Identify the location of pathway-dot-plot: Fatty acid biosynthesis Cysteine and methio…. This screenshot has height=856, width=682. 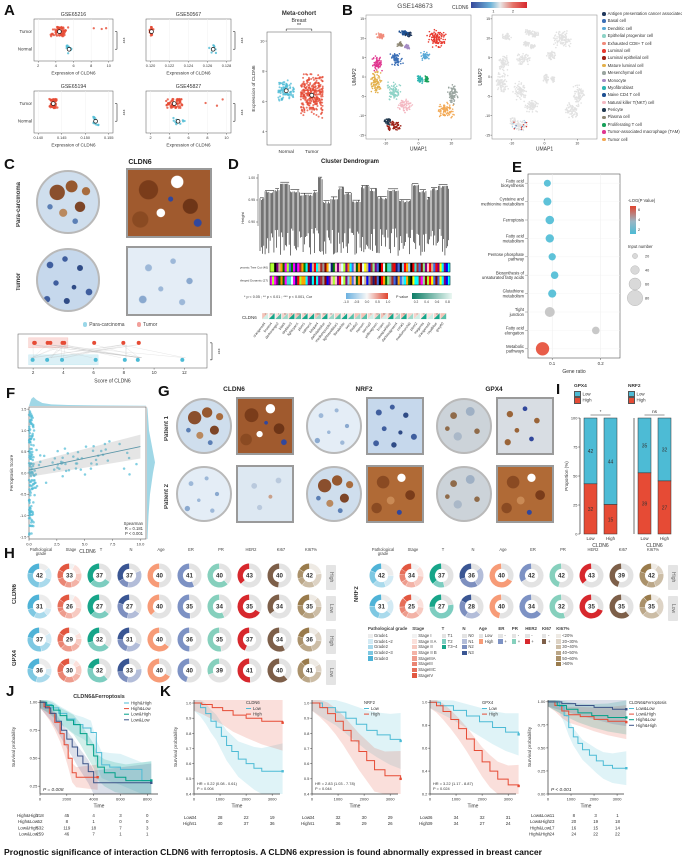
(569, 277).